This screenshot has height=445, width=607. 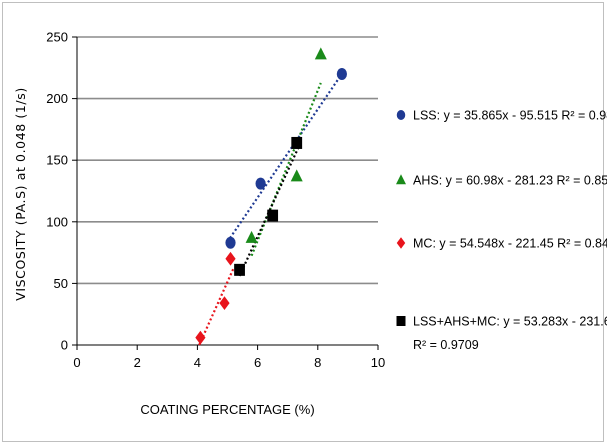 What do you see at coordinates (510, 181) in the screenshot?
I see `legend-text-ahs: AHS: y = 60.98x - 281.23 R² = 0.8573` at bounding box center [510, 181].